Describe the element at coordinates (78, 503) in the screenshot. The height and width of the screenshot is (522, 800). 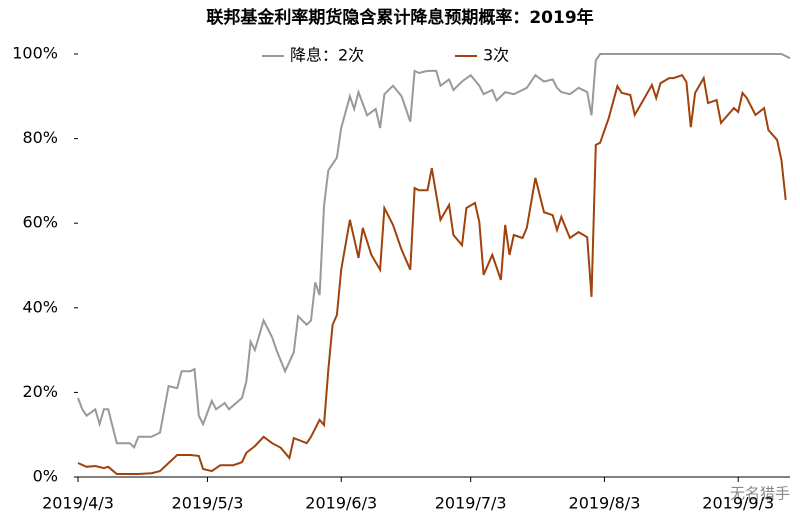
I see `x-tick-label: 2019/4/3` at that location.